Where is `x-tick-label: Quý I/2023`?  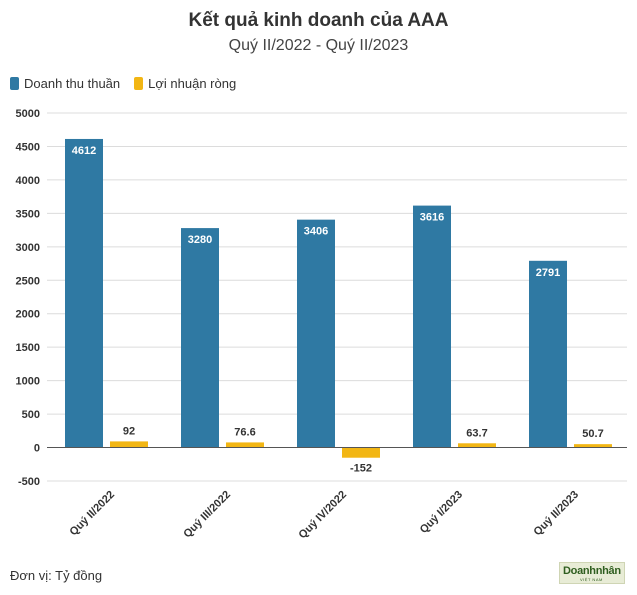 x-tick-label: Quý I/2023 is located at coordinates (441, 512).